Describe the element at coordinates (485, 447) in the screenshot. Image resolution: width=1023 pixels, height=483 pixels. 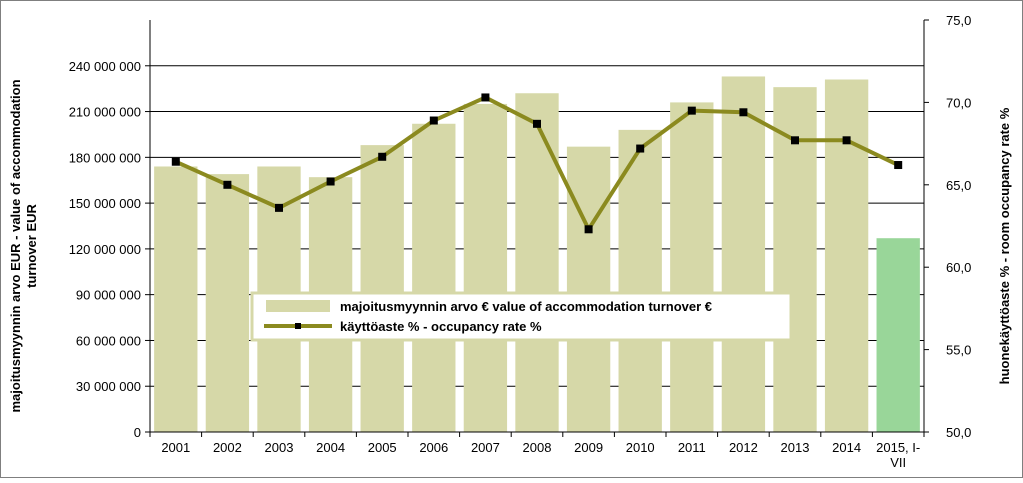
I see `x-tick-label: 2007` at that location.